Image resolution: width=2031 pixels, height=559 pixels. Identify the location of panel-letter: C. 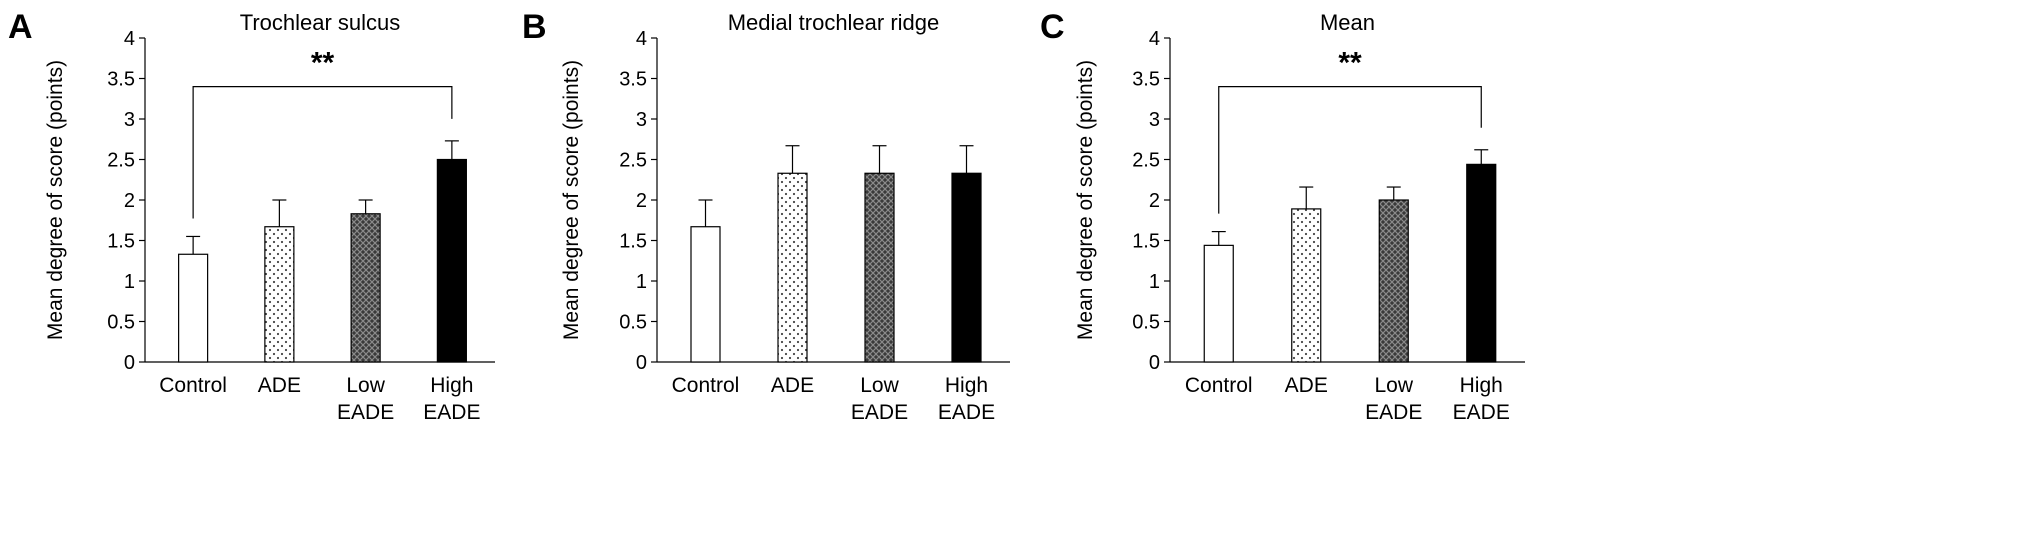
(1052, 27).